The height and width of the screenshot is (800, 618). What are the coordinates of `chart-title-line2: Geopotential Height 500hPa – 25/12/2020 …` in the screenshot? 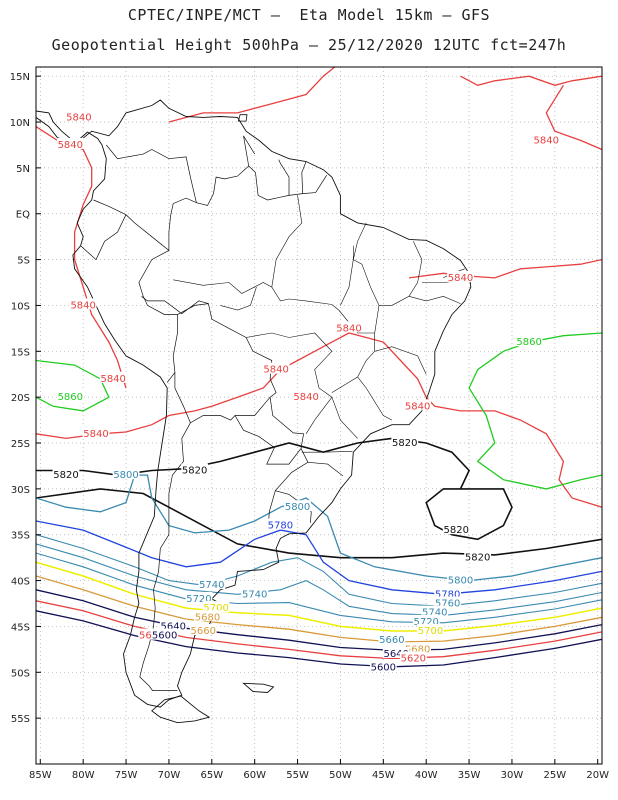 It's located at (309, 45).